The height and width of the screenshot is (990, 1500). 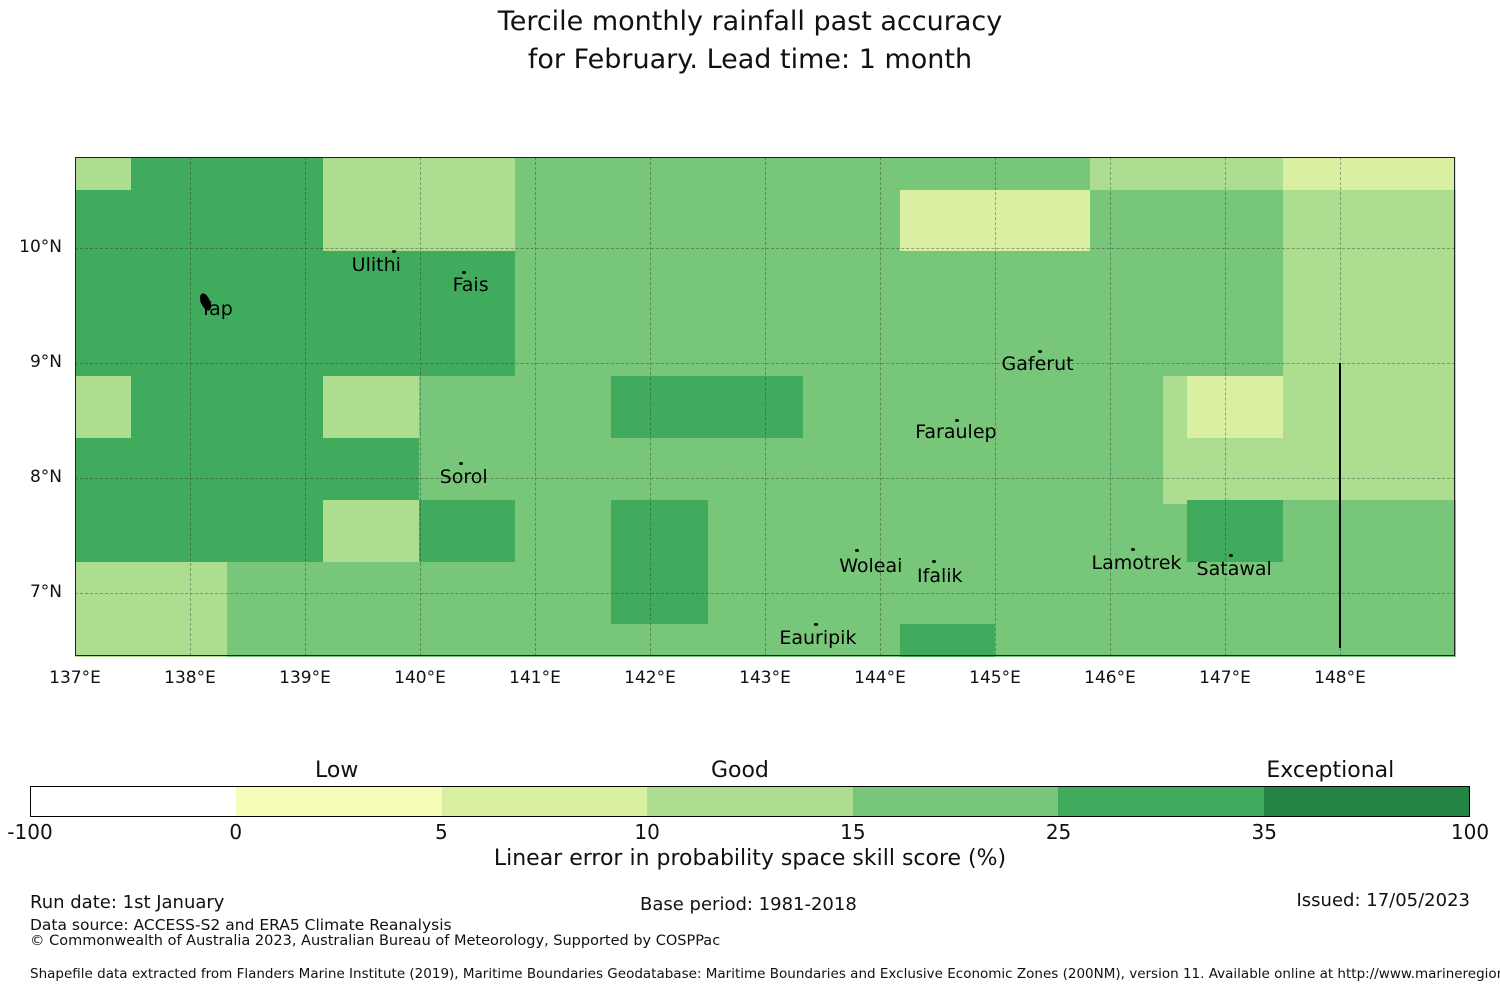 What do you see at coordinates (647, 832) in the screenshot?
I see `colorbar-tick-label: 10` at bounding box center [647, 832].